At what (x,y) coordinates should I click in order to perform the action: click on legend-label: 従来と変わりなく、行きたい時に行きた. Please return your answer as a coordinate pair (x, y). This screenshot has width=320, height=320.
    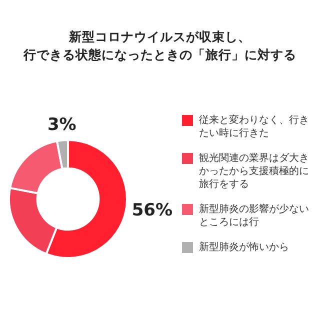
    Looking at the image, I should click on (254, 127).